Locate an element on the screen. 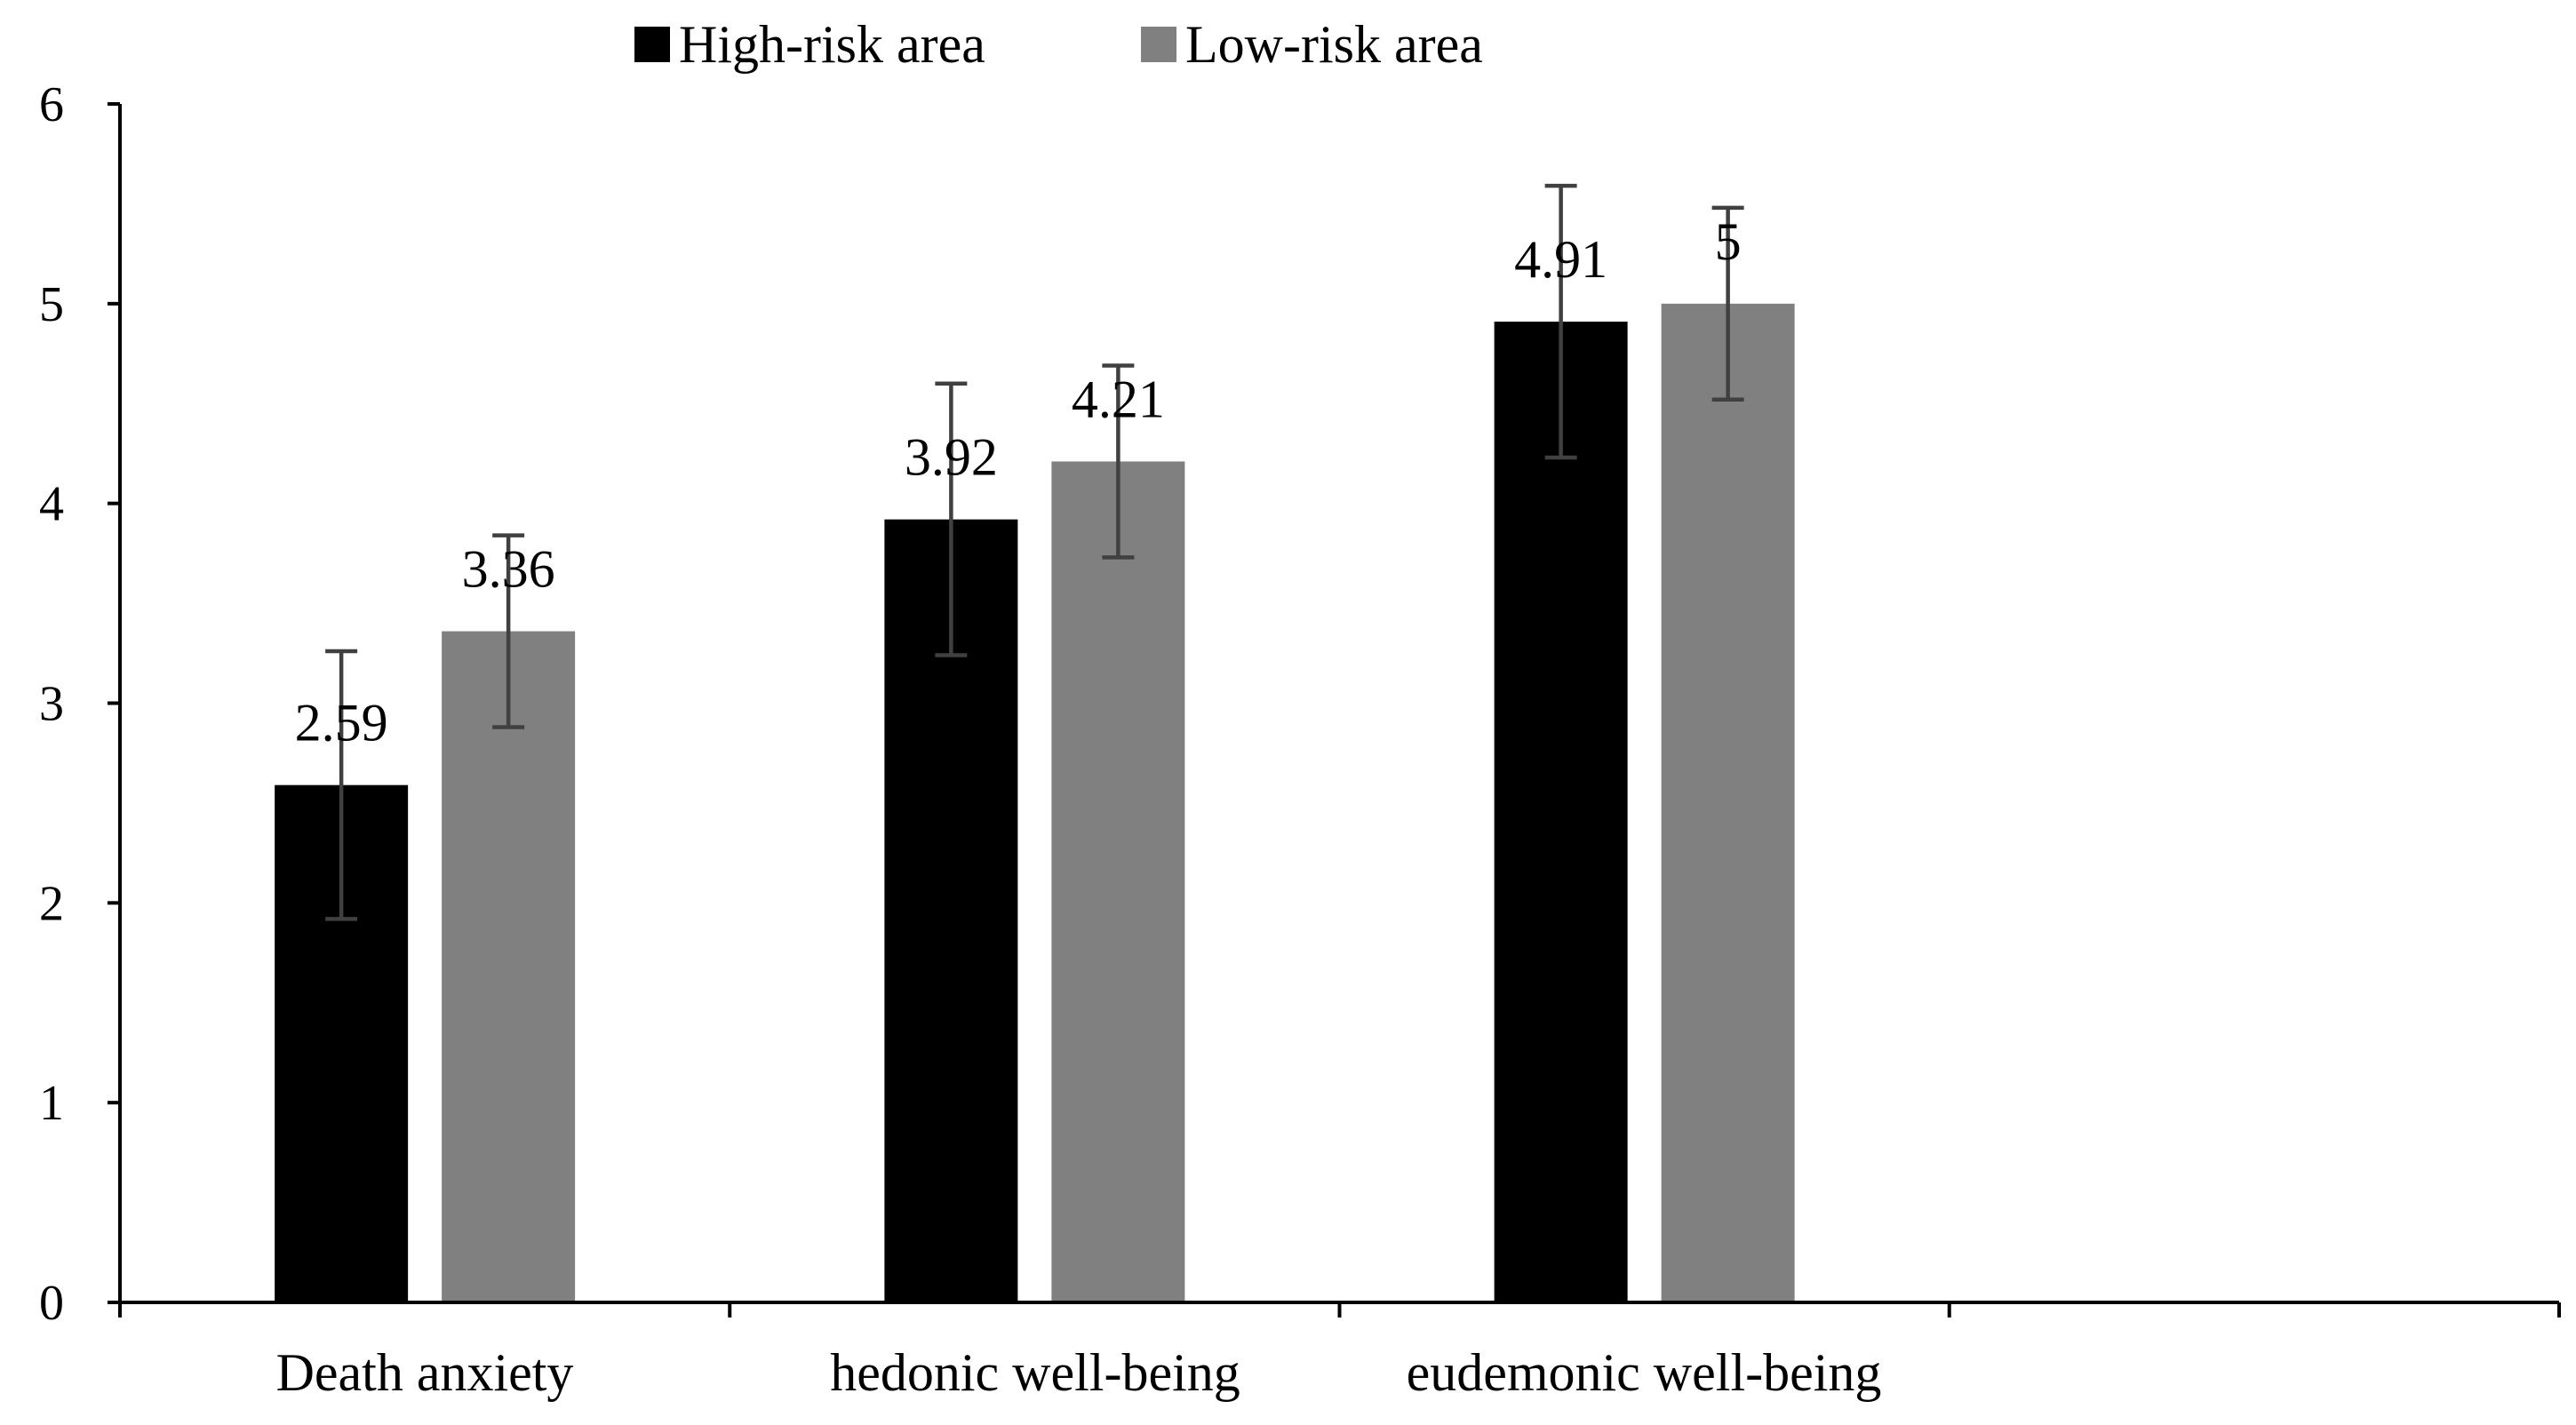  data-label: 5 is located at coordinates (1728, 241).